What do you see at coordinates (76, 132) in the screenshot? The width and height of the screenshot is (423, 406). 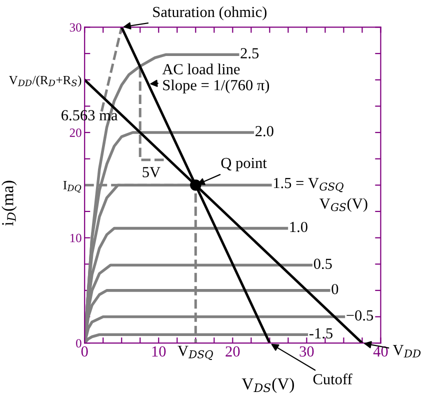 I see `y-tick-label: 20` at bounding box center [76, 132].